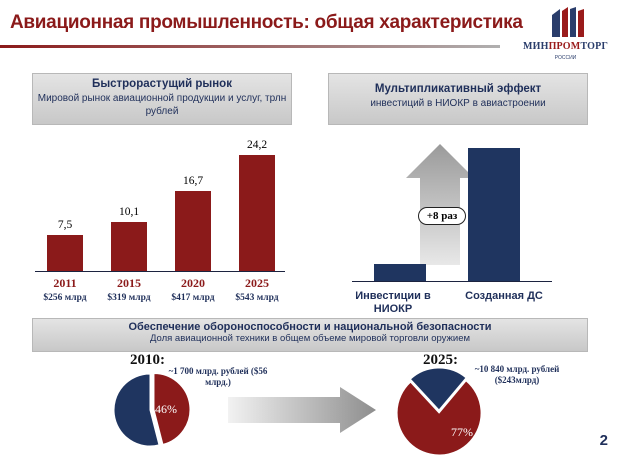 The image size is (620, 465). Describe the element at coordinates (257, 298) in the screenshot. I see `market-usd-label: $543 млрд` at that location.